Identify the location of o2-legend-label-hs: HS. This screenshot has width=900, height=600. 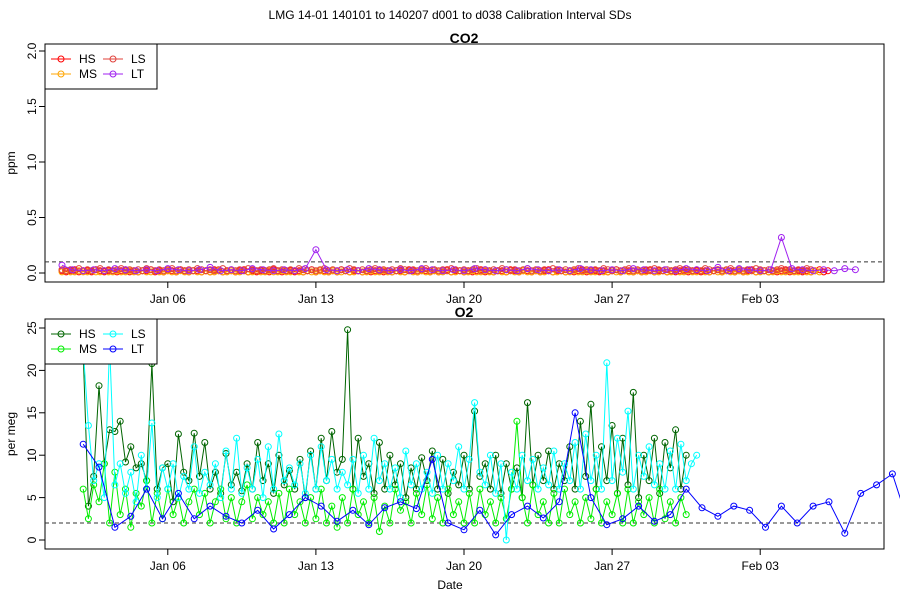
(87, 334).